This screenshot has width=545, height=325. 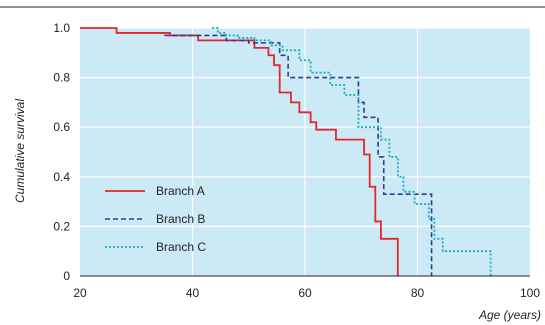 What do you see at coordinates (20, 151) in the screenshot?
I see `y-axis-label: Cumulative survival` at bounding box center [20, 151].